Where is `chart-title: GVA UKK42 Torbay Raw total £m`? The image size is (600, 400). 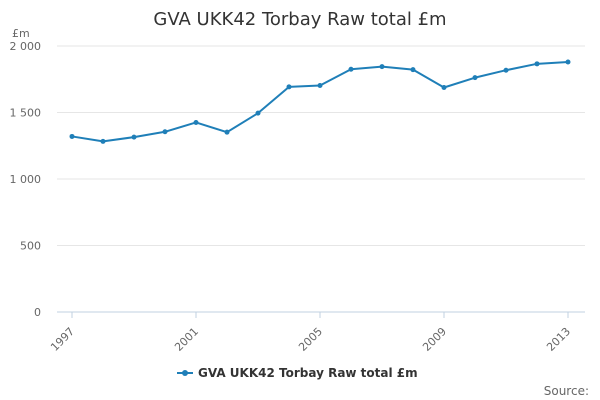
chart-title: GVA UKK42 Torbay Raw total £m is located at coordinates (299, 19).